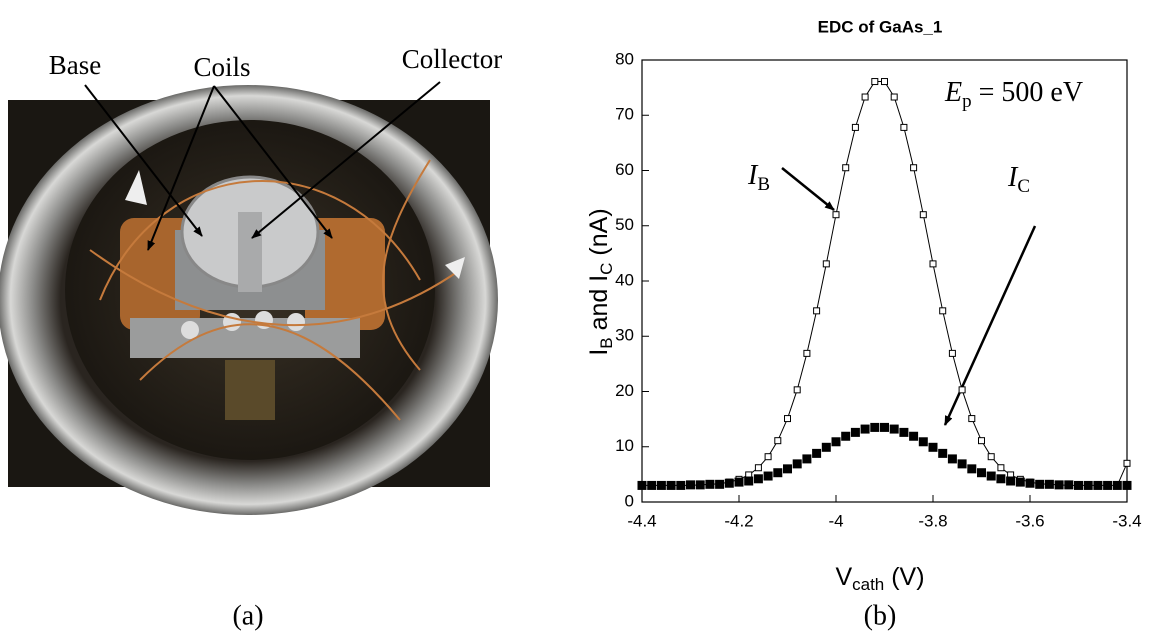 This screenshot has width=1149, height=637. Describe the element at coordinates (75, 65) in the screenshot. I see `label-base: Base` at that location.